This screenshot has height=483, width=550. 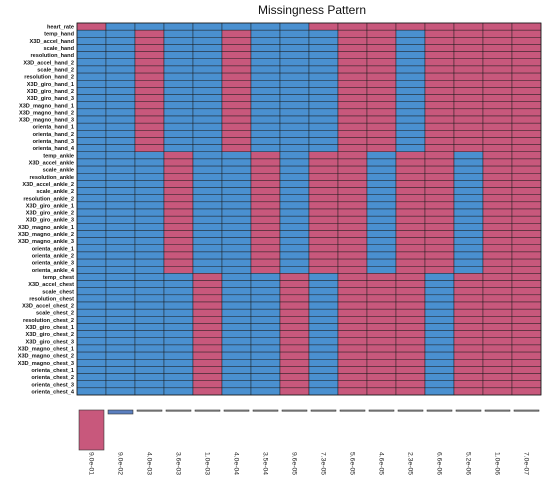 What do you see at coordinates (46, 235) in the screenshot?
I see `row-label: X3D_magno_ankle_2` at bounding box center [46, 235].